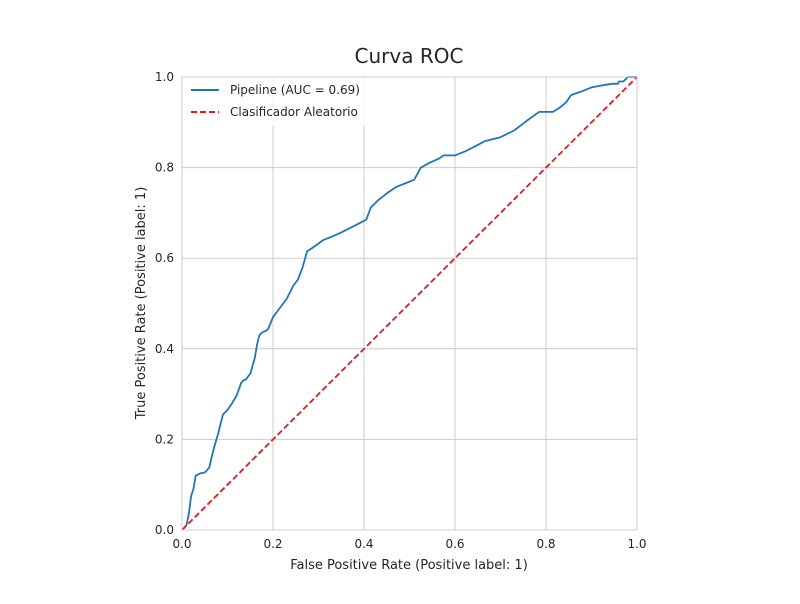 This screenshot has height=604, width=800. What do you see at coordinates (409, 56) in the screenshot?
I see `chart-title: Curva ROC` at bounding box center [409, 56].